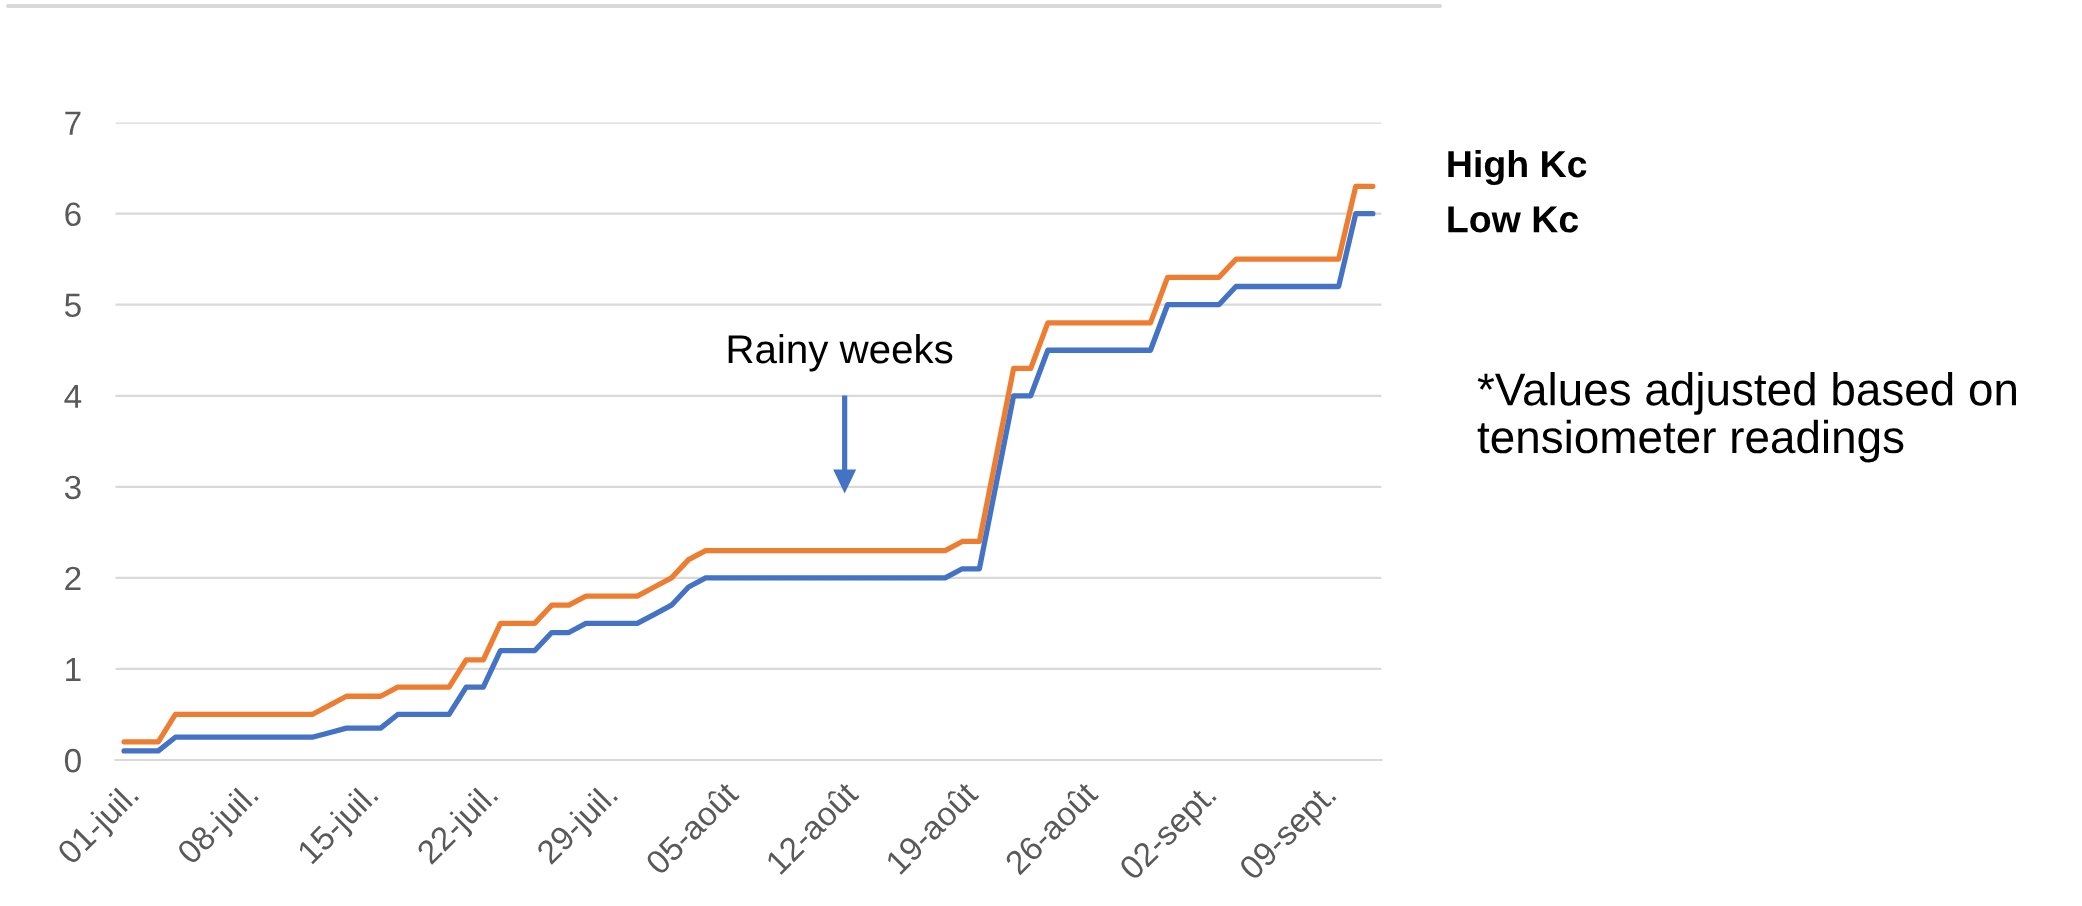  Describe the element at coordinates (73, 670) in the screenshot. I see `y-tick-label: 1` at that location.